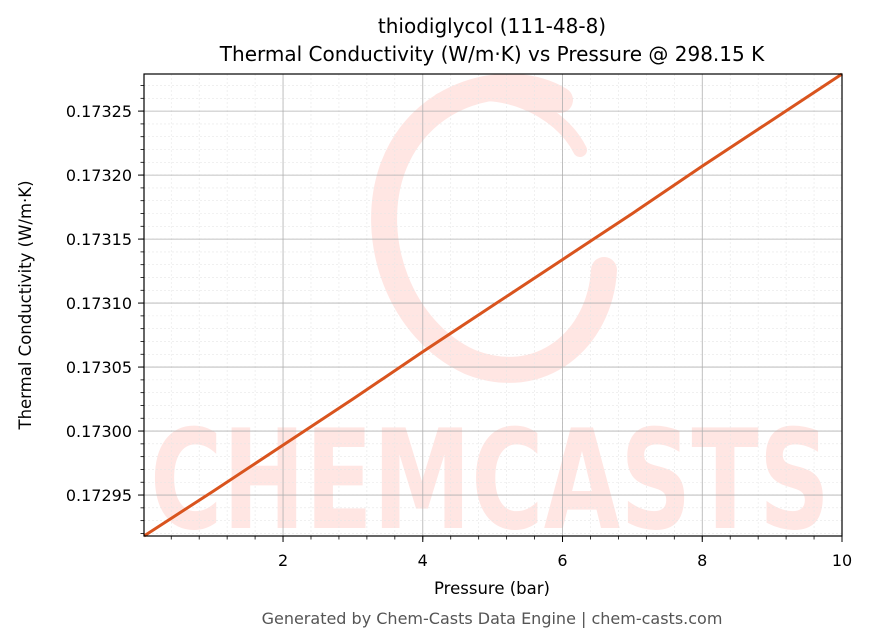 The height and width of the screenshot is (644, 869). What do you see at coordinates (99, 367) in the screenshot?
I see `y-tick-label: 0.17305` at bounding box center [99, 367].